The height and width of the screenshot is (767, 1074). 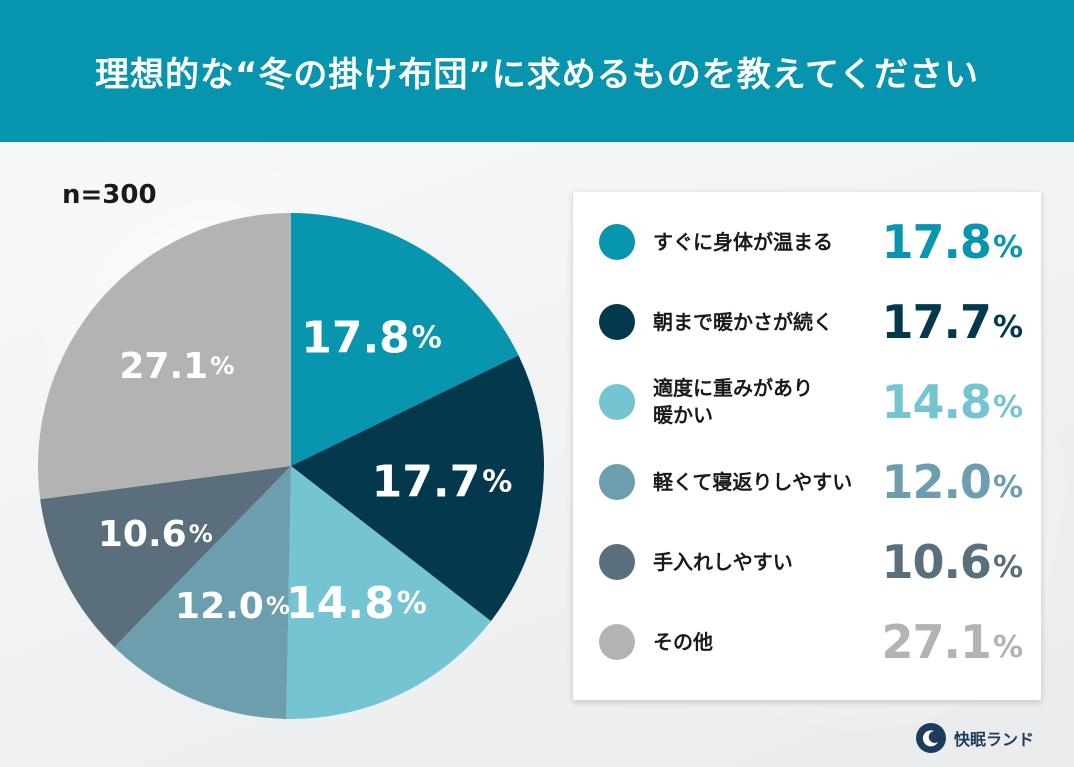 What do you see at coordinates (994, 739) in the screenshot?
I see `brand-name: 快眠ランド` at bounding box center [994, 739].